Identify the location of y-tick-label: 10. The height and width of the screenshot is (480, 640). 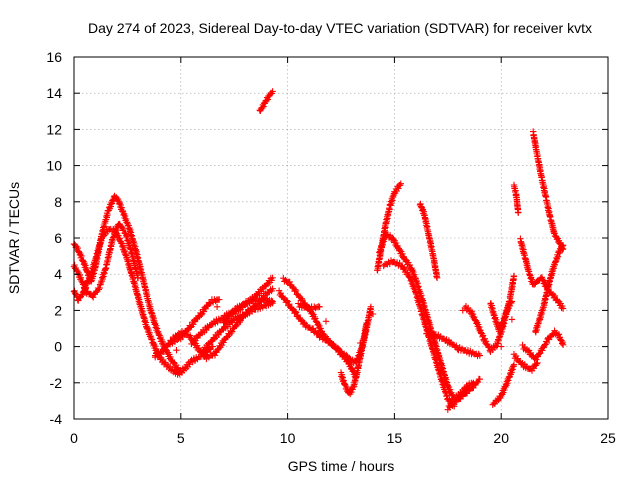
(54, 166).